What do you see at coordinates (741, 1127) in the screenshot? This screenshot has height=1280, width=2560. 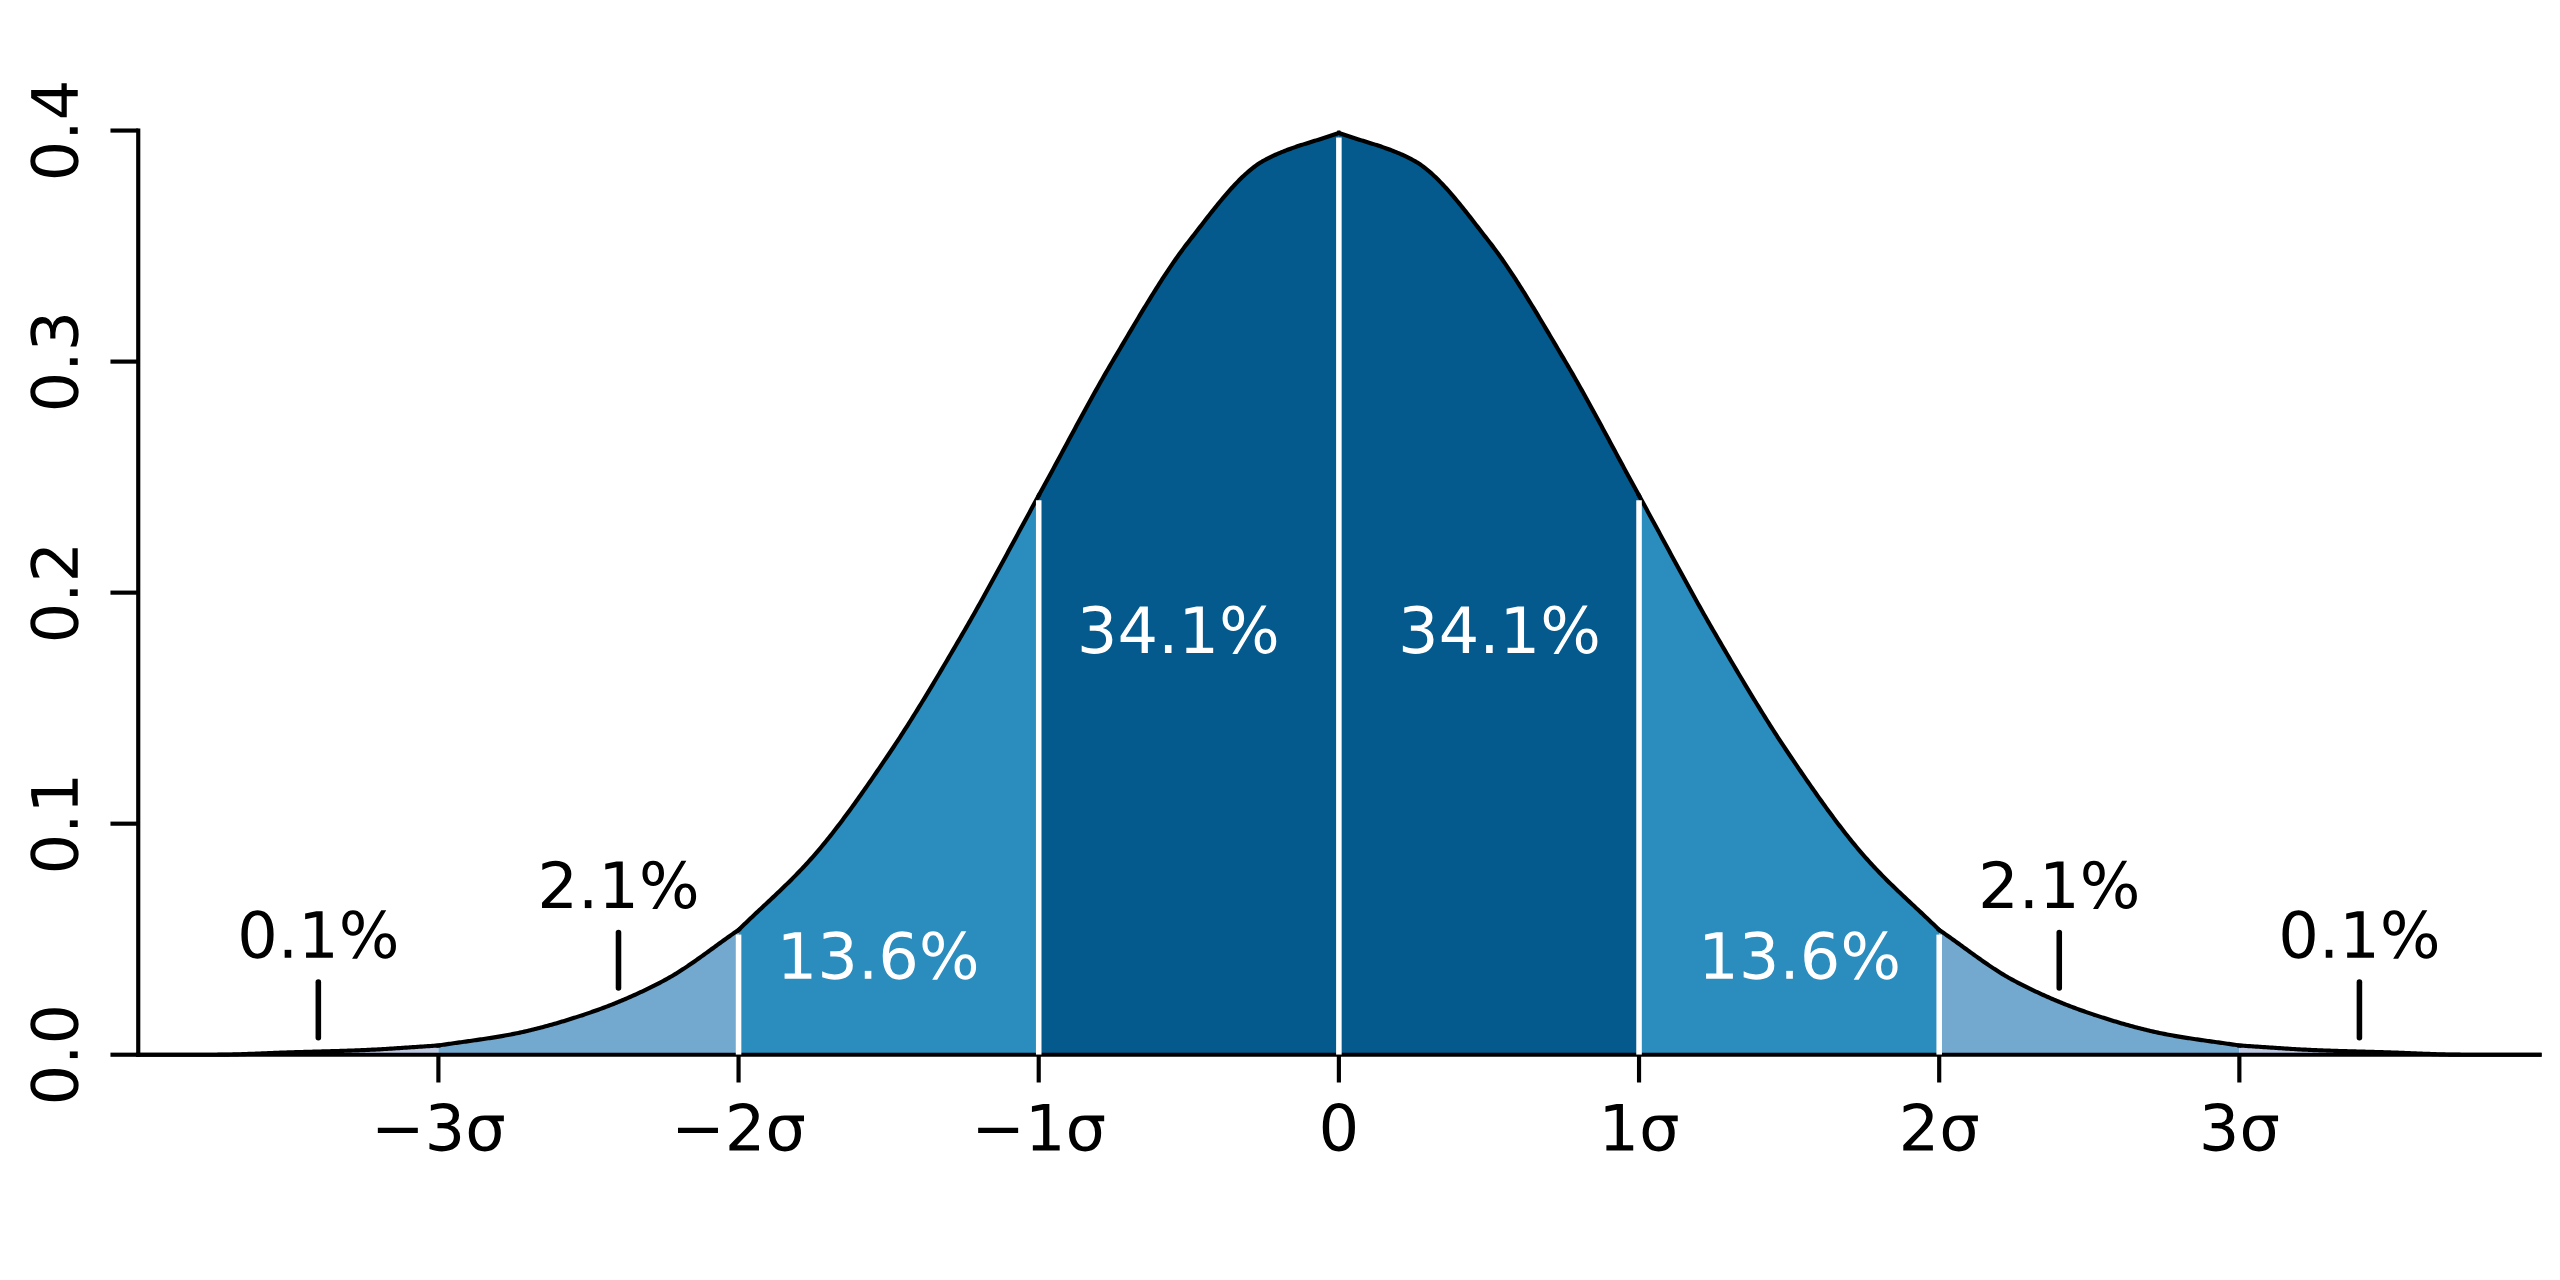 I see `x-tick-label: −2σ` at bounding box center [741, 1127].